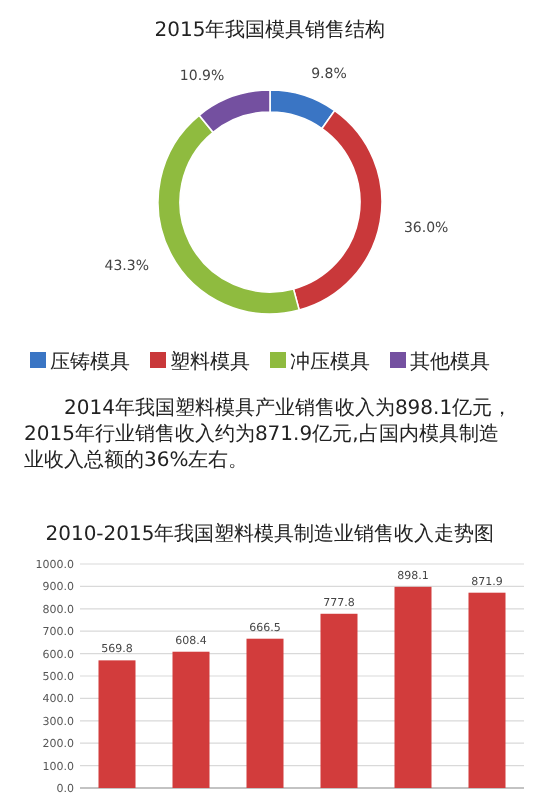  What do you see at coordinates (270, 534) in the screenshot?
I see `chart-title: 2010-2015年我国塑料模具制造业销售收入走势图` at bounding box center [270, 534].